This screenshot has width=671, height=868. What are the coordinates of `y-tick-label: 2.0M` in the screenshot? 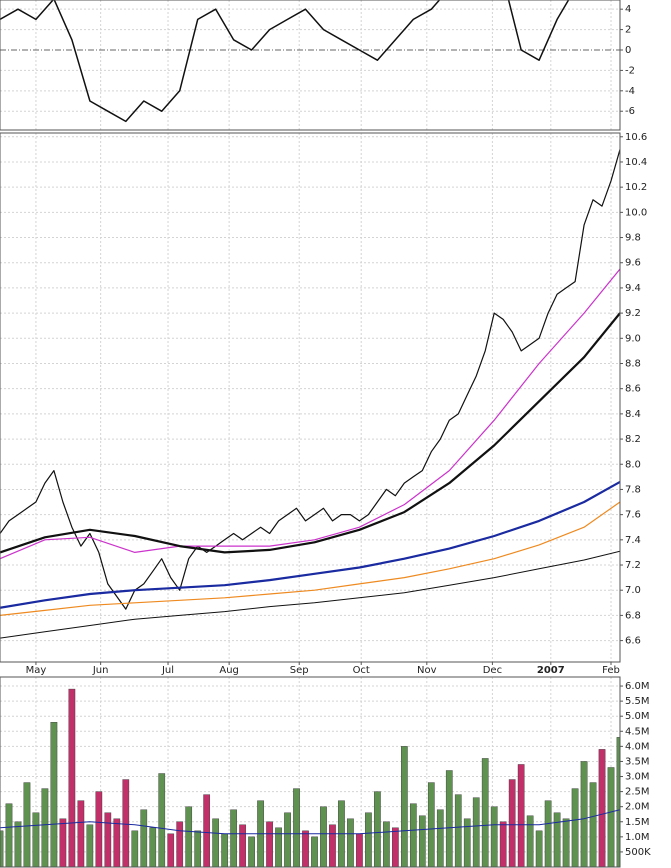 It's located at (637, 807).